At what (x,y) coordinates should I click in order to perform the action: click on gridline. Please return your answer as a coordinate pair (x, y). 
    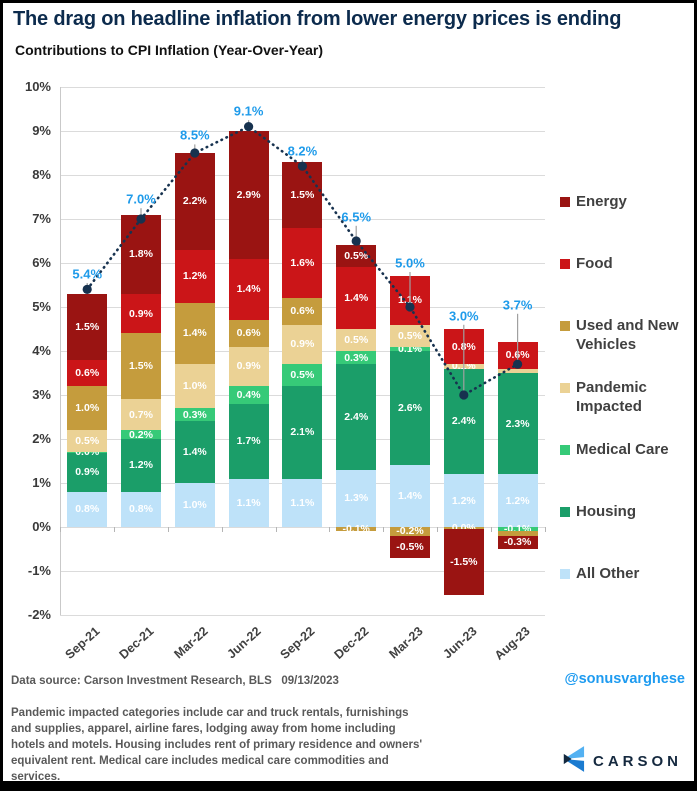
    Looking at the image, I should click on (302, 571).